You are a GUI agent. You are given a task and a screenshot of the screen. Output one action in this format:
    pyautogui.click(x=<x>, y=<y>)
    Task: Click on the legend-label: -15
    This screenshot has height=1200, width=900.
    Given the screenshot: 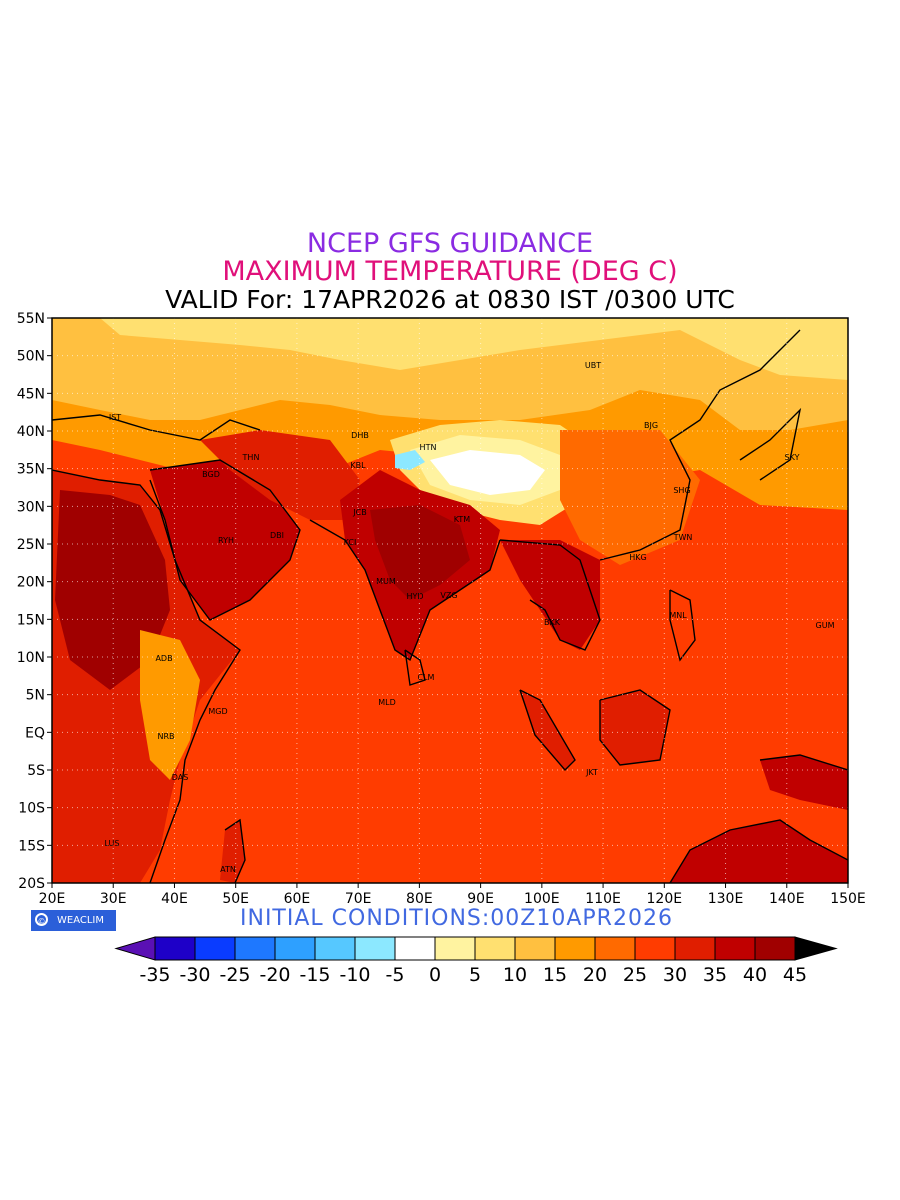 What is the action you would take?
    pyautogui.click(x=314, y=975)
    